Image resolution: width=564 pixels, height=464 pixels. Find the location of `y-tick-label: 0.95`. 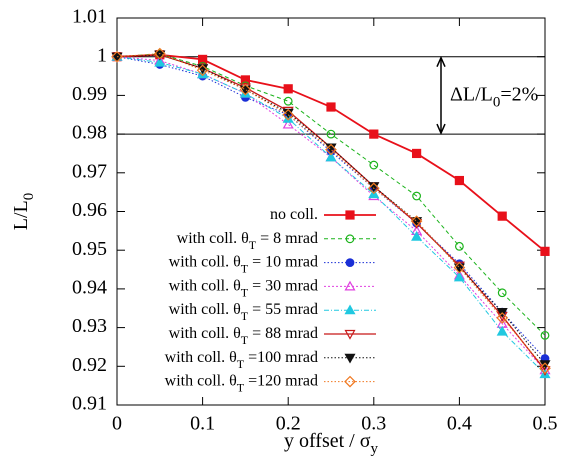

y-tick-label: 0.95 is located at coordinates (89, 249).